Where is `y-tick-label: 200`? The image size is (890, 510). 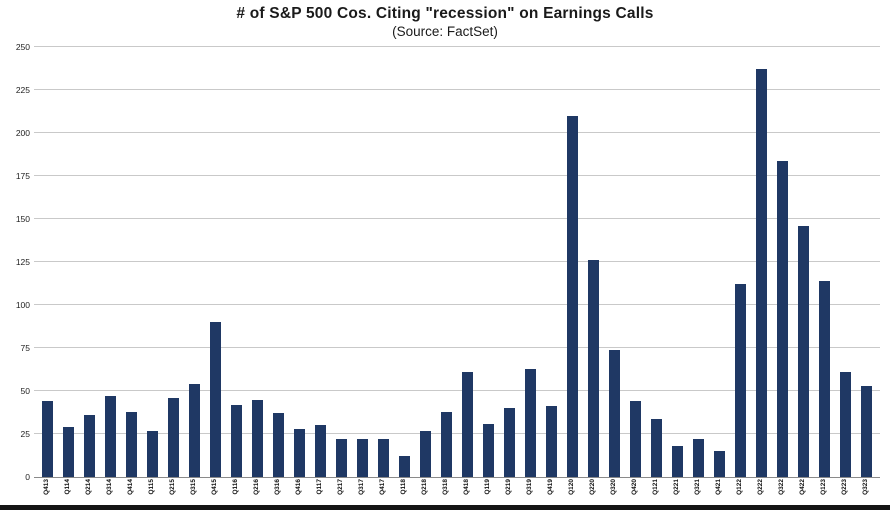 y-tick-label: 200 is located at coordinates (22, 133).